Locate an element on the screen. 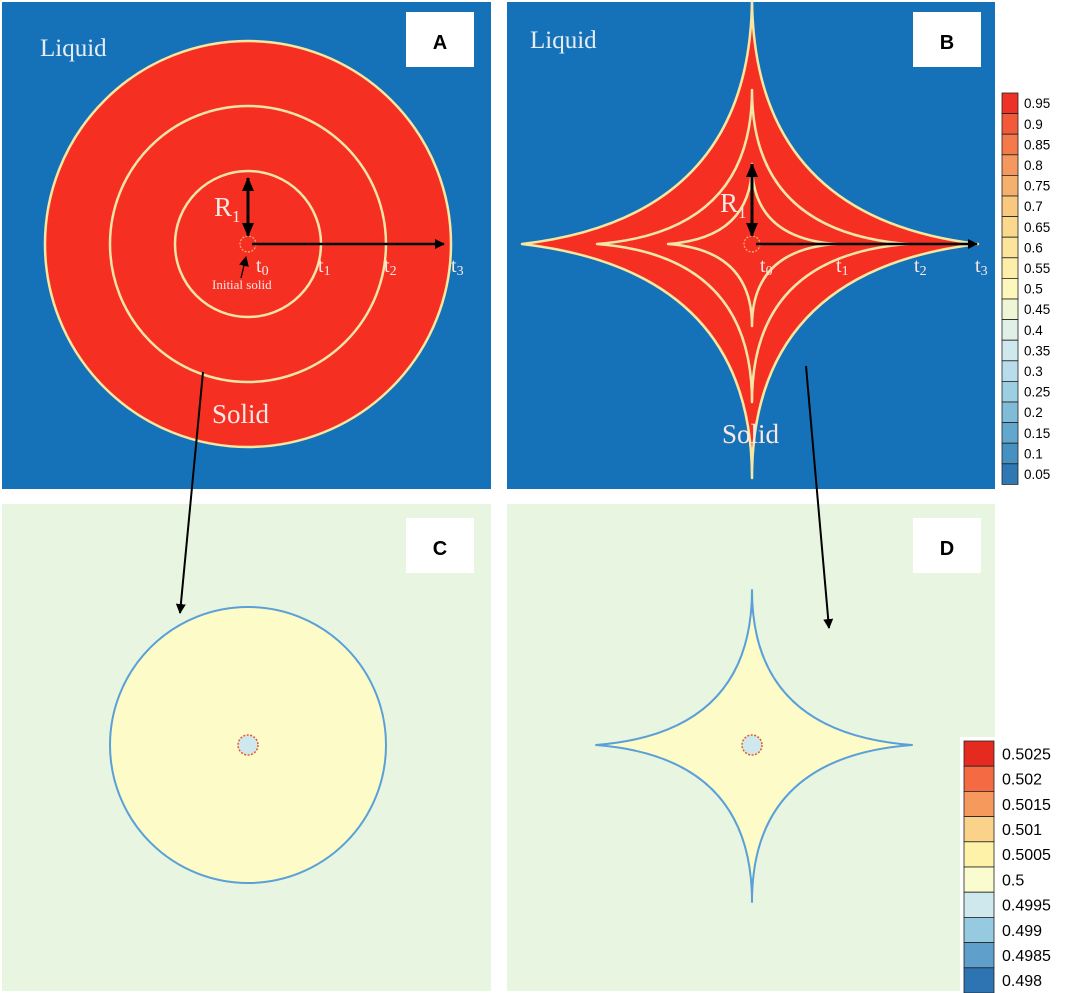  legend-label: 0.4 is located at coordinates (1033, 330).